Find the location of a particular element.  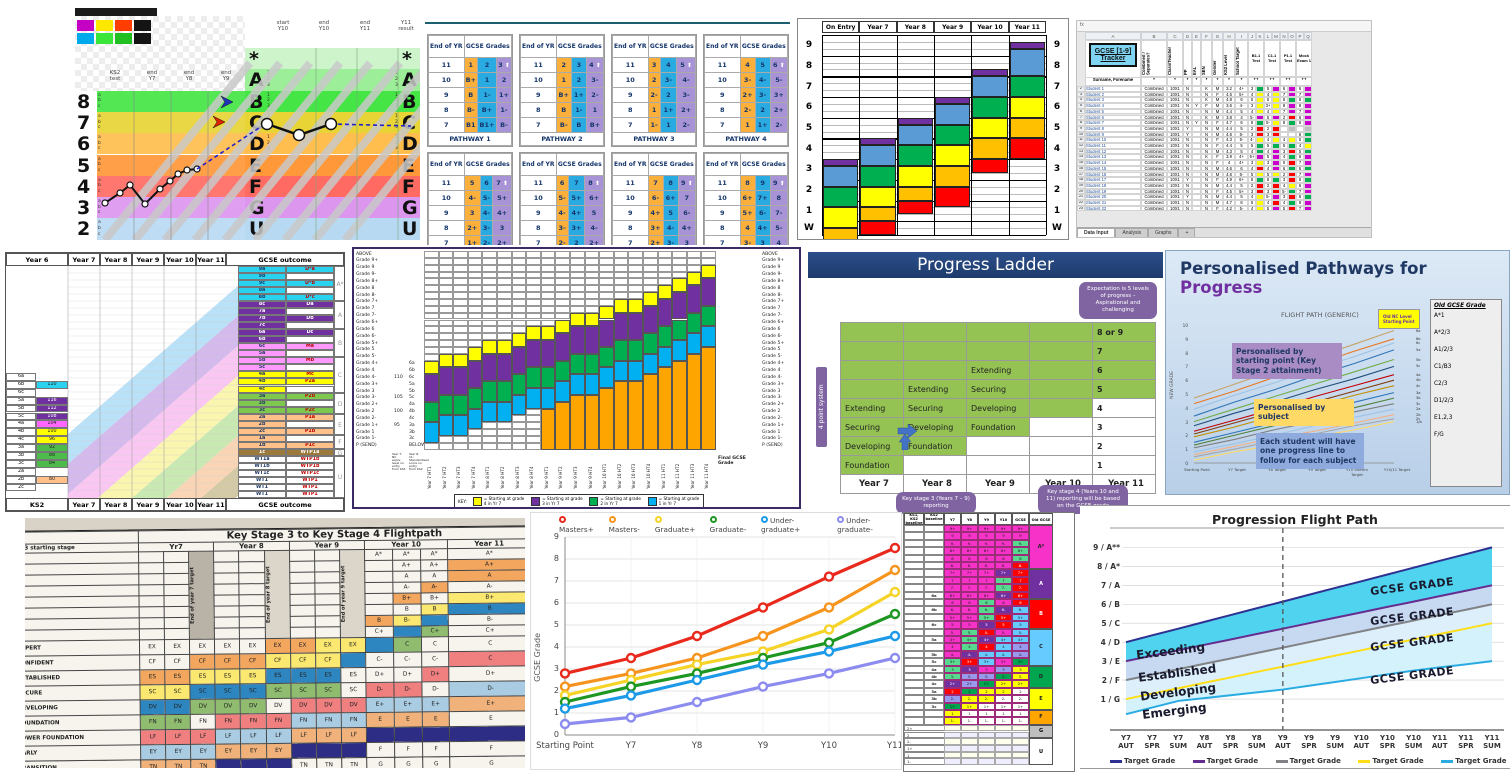

row-number: 23 is located at coordinates (1081, 208).